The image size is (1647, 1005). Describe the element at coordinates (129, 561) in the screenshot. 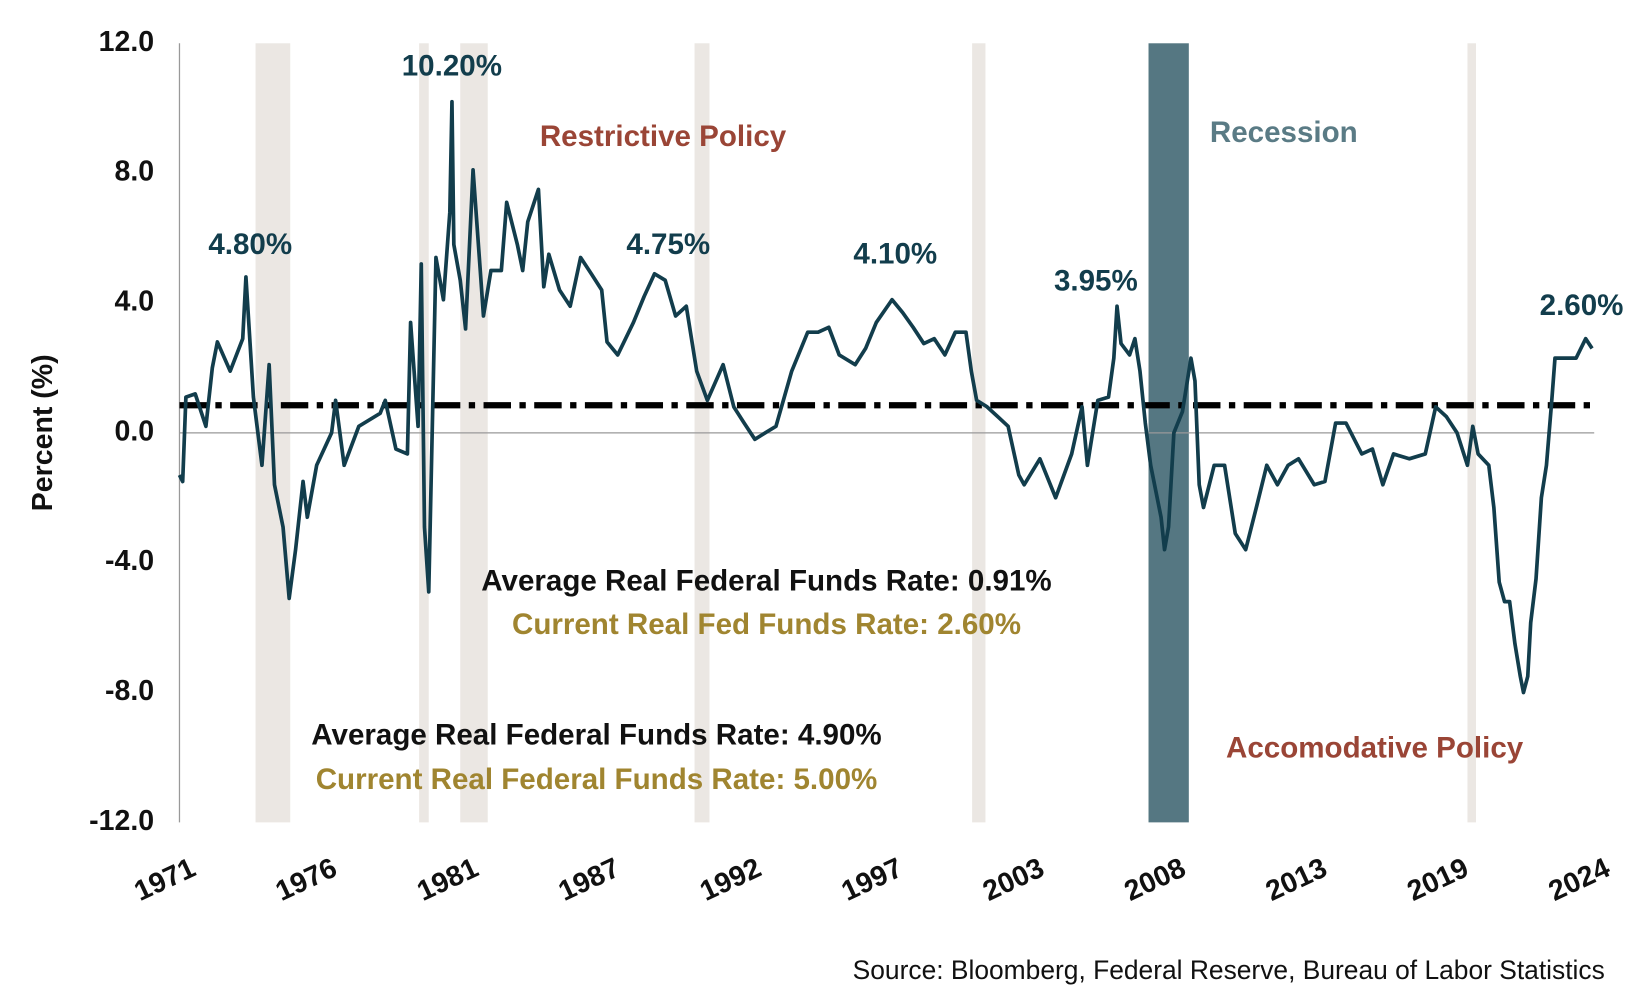

I see `y-tick-label: -4.0` at that location.